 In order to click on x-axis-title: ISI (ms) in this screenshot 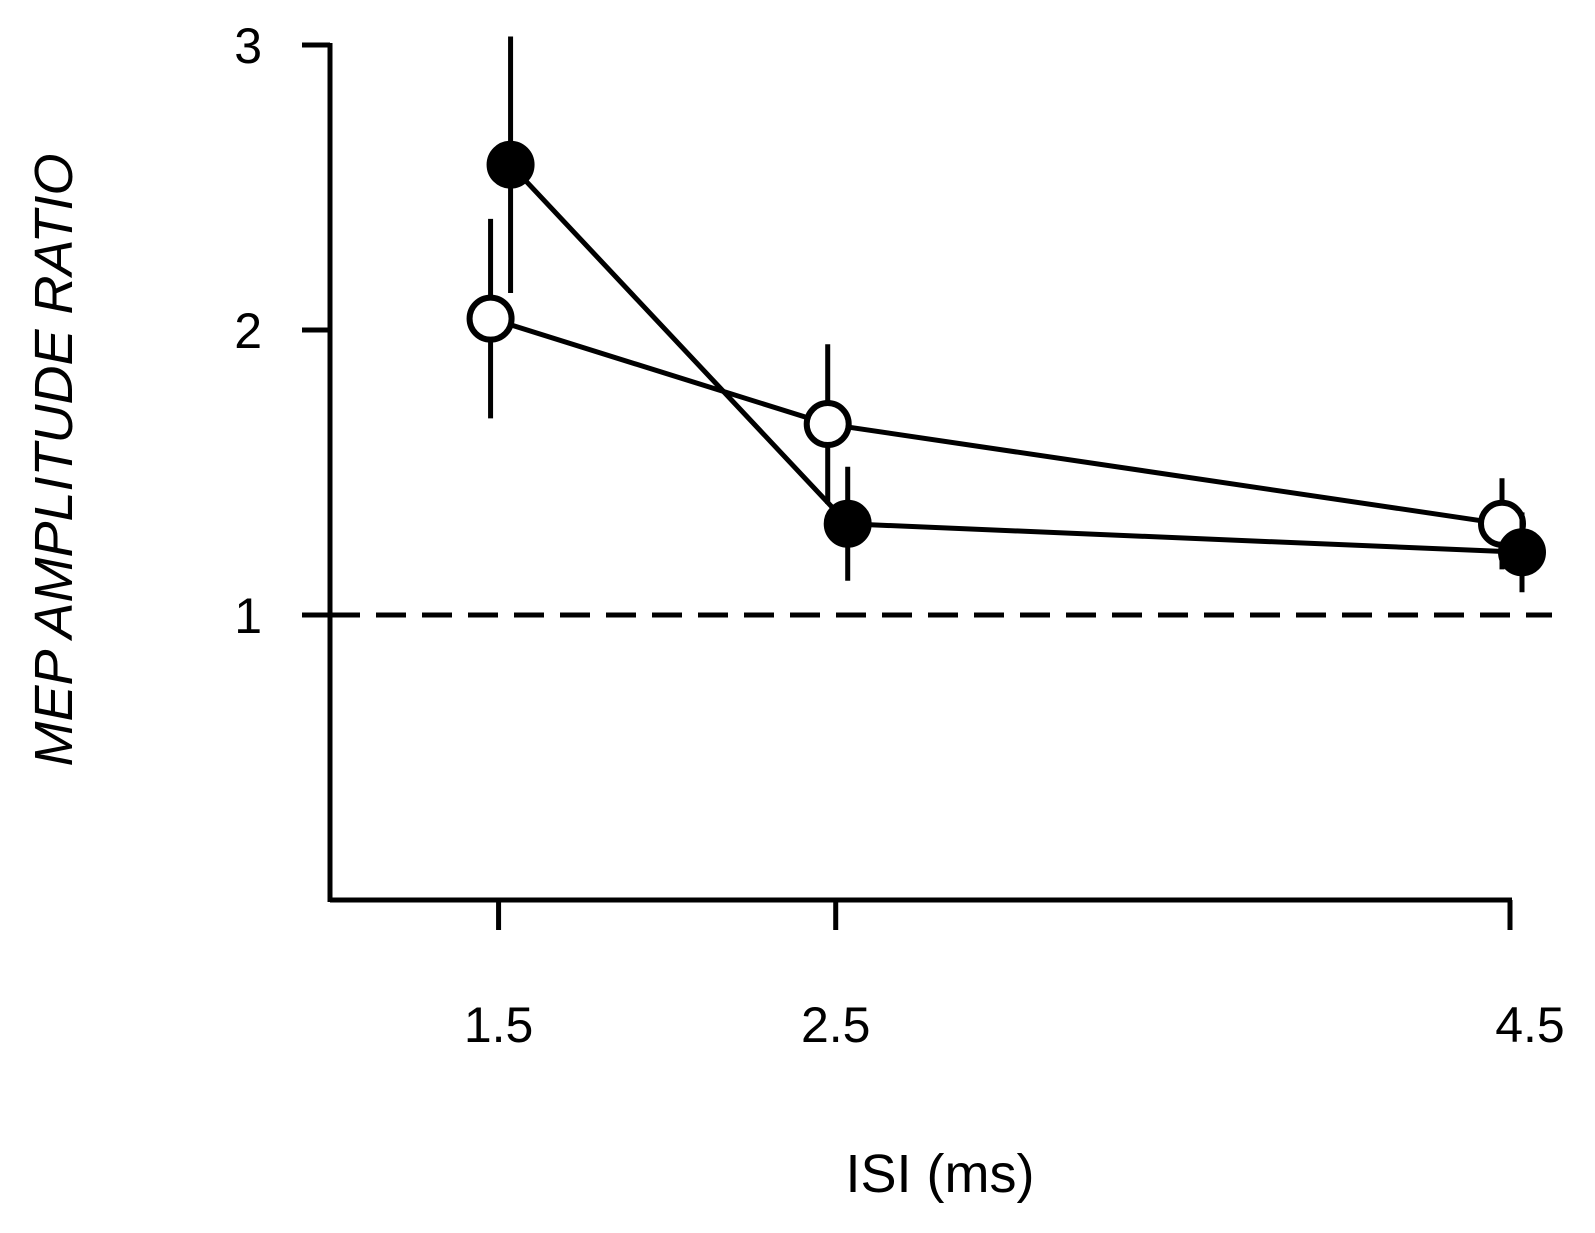, I will do `click(940, 1174)`.